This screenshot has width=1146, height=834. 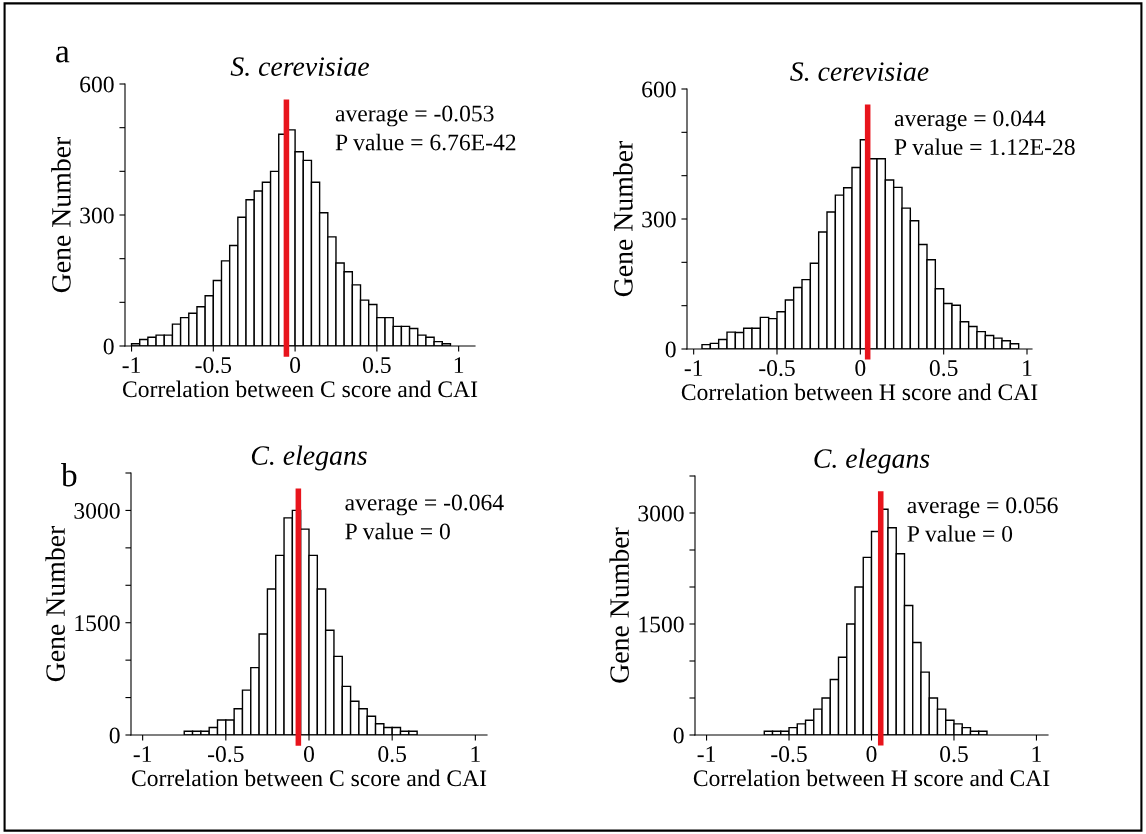 I want to click on text: a, so click(x=63, y=54).